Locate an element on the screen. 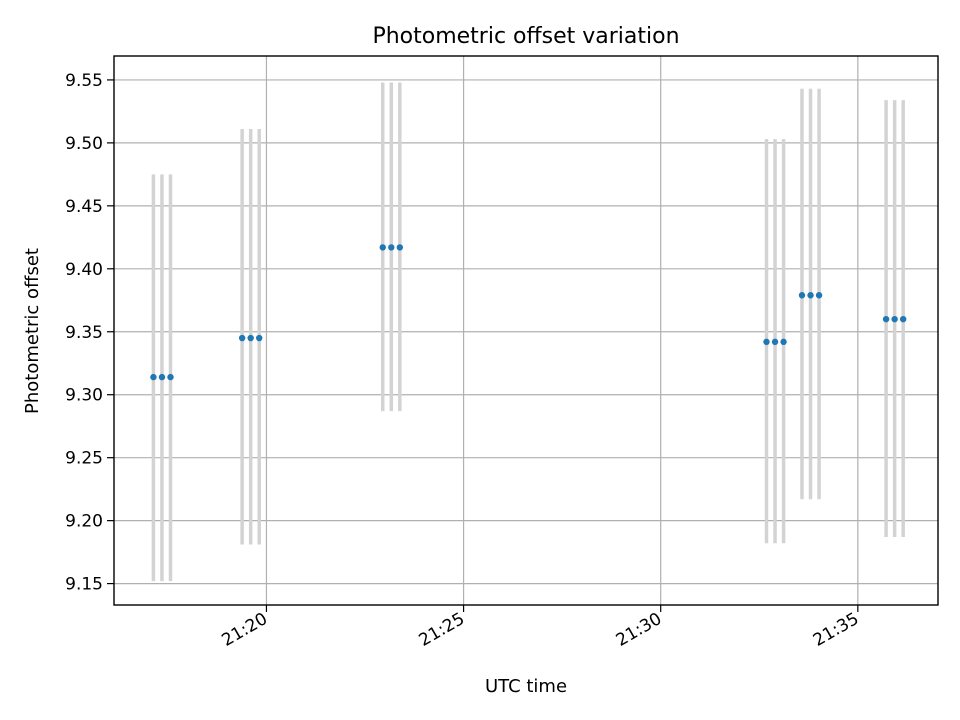 The width and height of the screenshot is (960, 720). x-tick-label: 21:20 is located at coordinates (245, 630).